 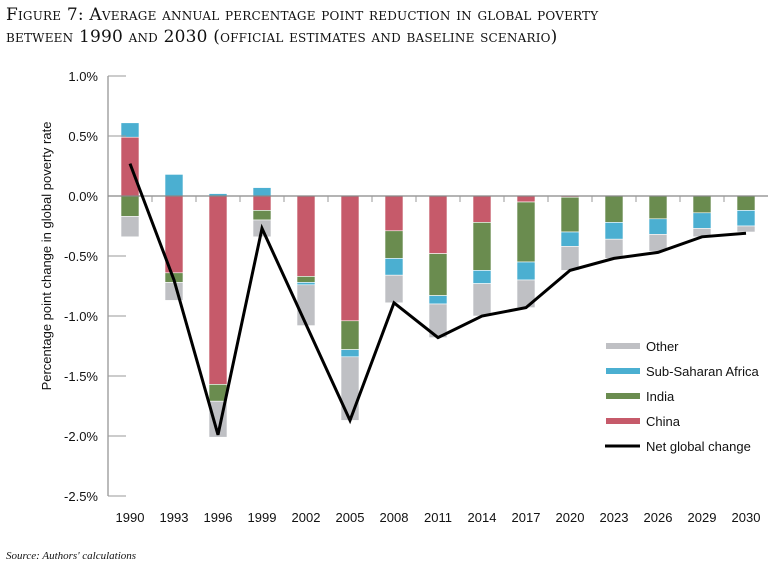 I want to click on y-tick-label: -2.5%, so click(x=81, y=496).